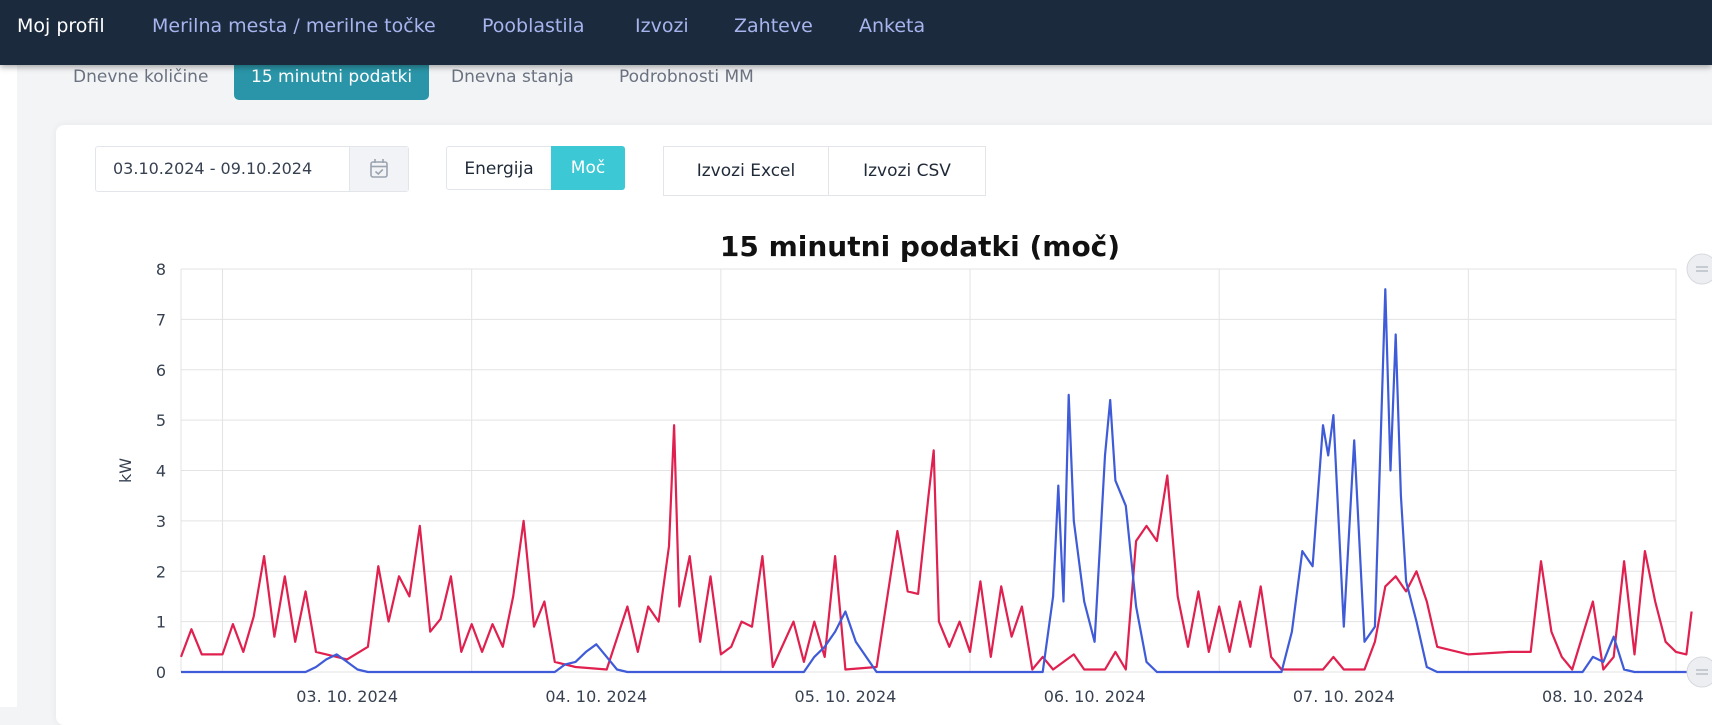  I want to click on y-tick-label: 6, so click(161, 370).